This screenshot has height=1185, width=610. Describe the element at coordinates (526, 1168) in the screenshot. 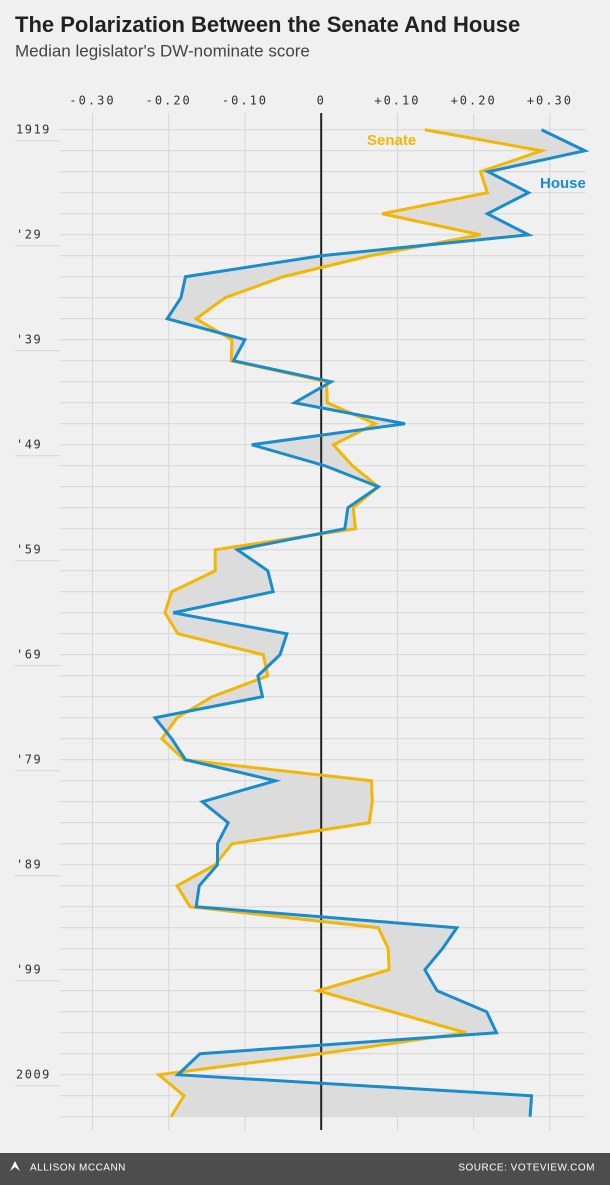

I see `source: SOURCE: VOTEVIEW.COM` at that location.